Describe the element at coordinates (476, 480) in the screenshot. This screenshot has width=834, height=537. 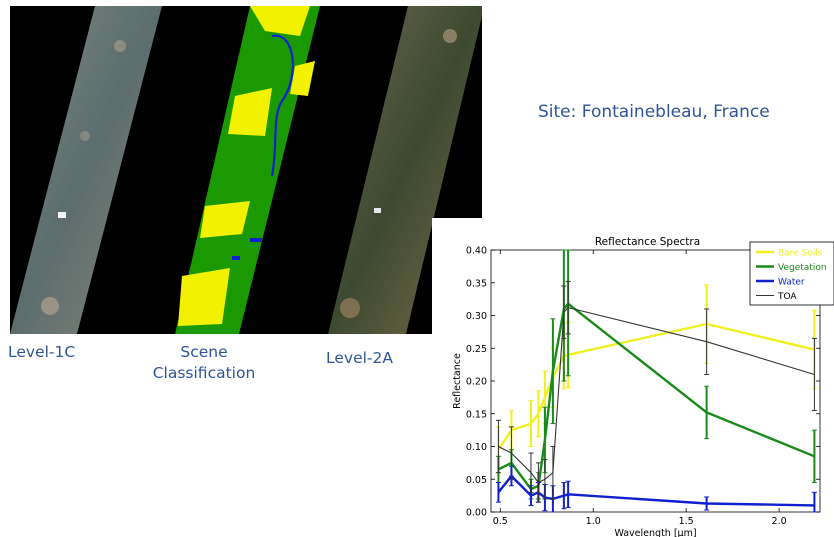
I see `y-tick-label: 0.05` at that location.